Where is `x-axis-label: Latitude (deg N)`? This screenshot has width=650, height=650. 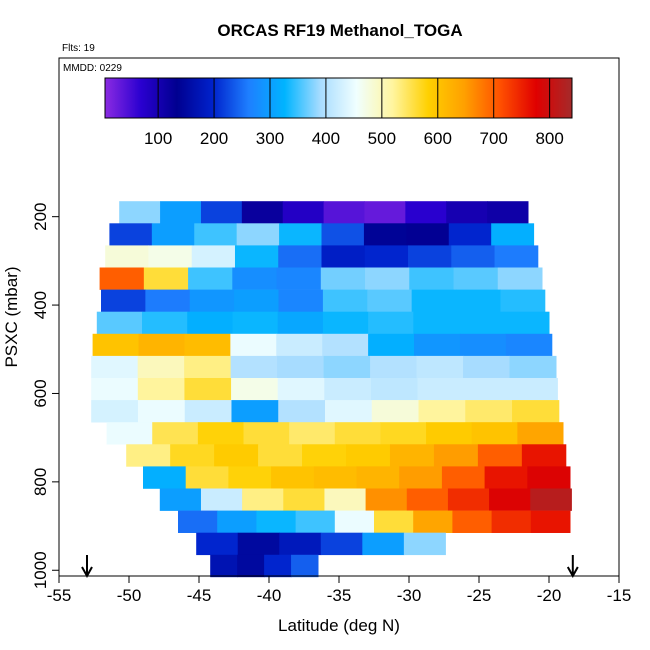
x-axis-label: Latitude (deg N) is located at coordinates (339, 625).